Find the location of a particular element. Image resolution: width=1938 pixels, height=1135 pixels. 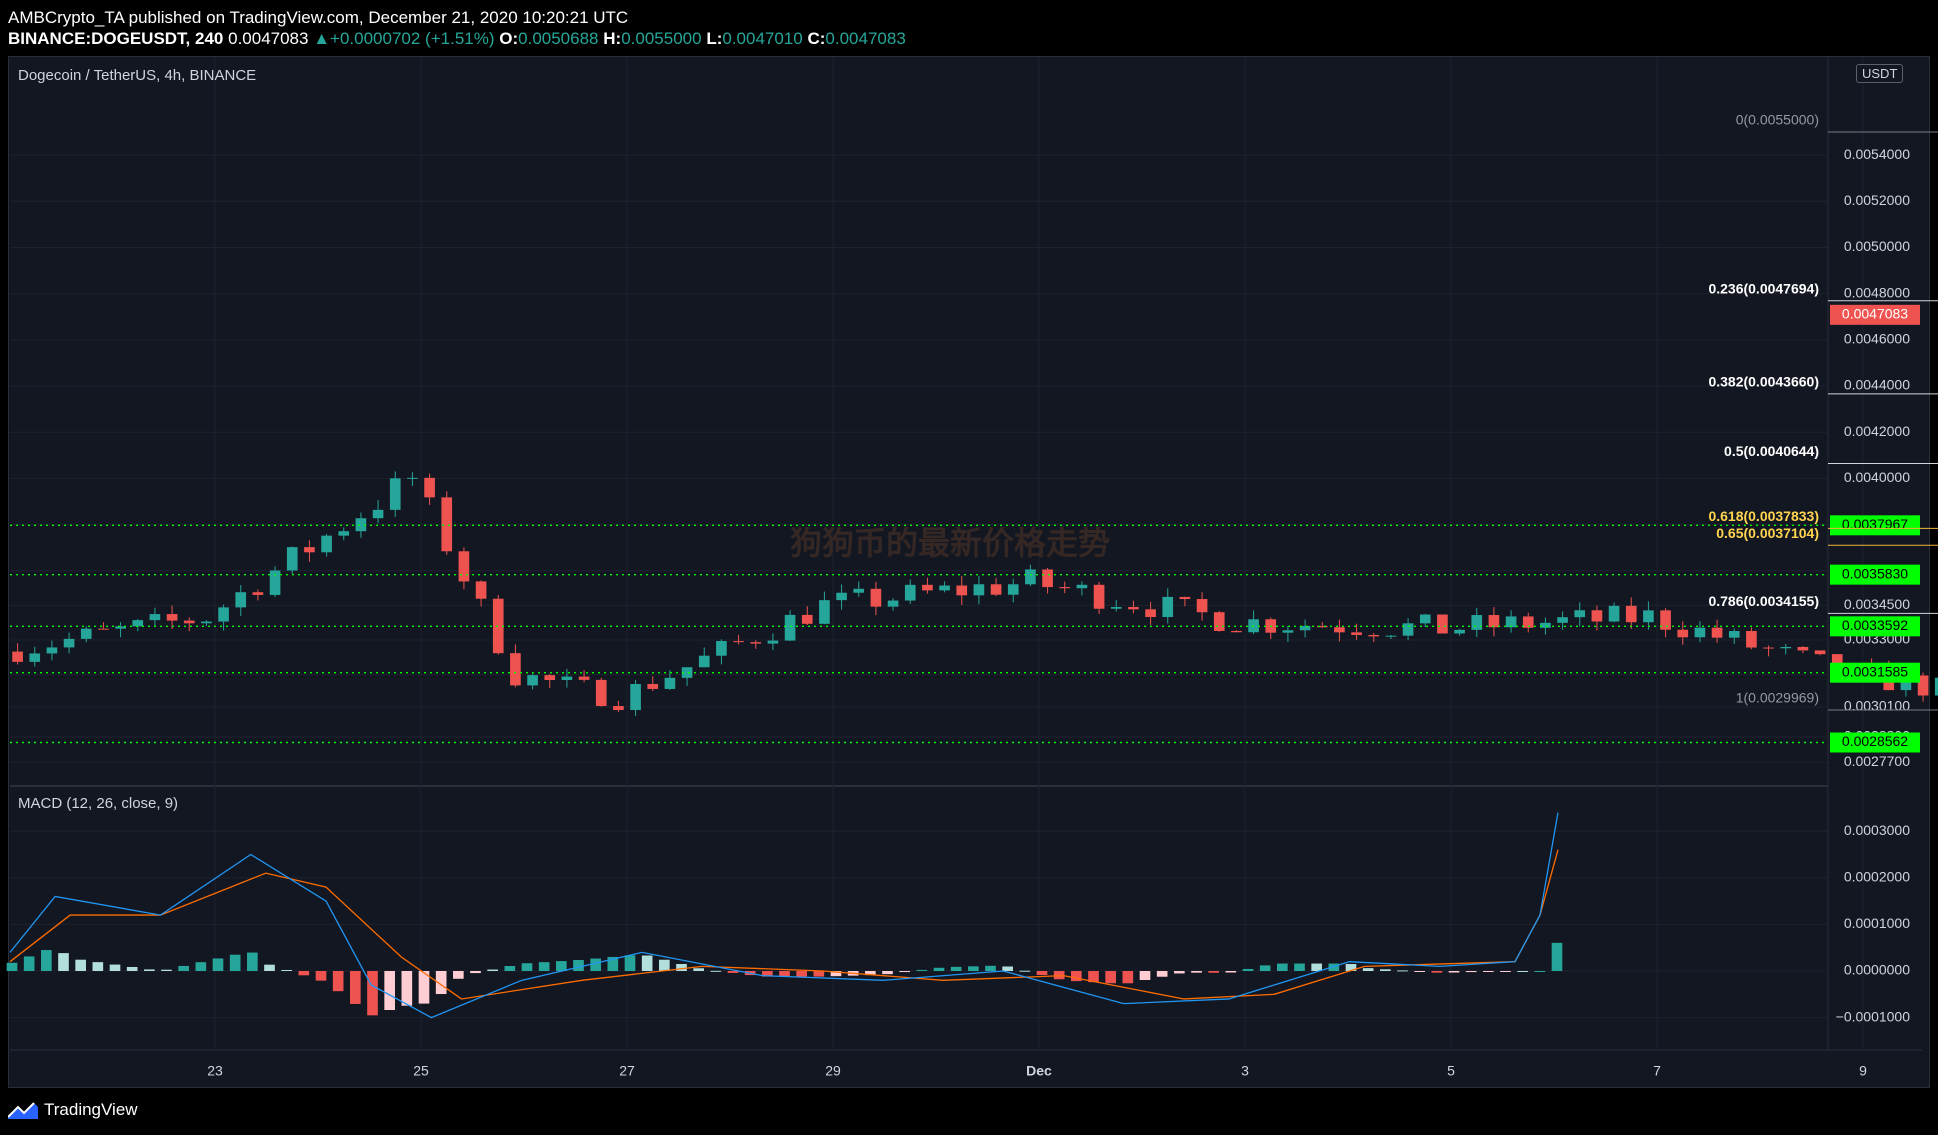

open-label: O: is located at coordinates (509, 38).